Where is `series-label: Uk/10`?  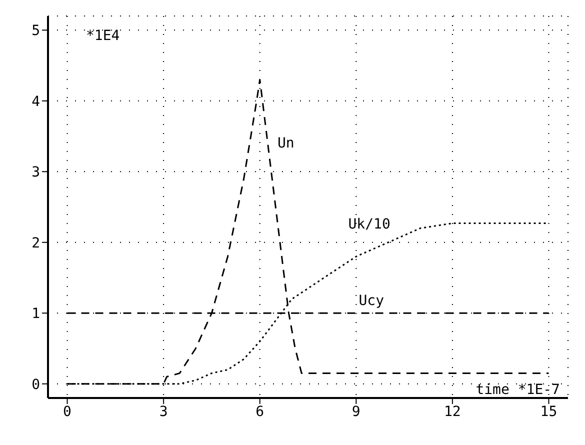 series-label: Uk/10 is located at coordinates (369, 224).